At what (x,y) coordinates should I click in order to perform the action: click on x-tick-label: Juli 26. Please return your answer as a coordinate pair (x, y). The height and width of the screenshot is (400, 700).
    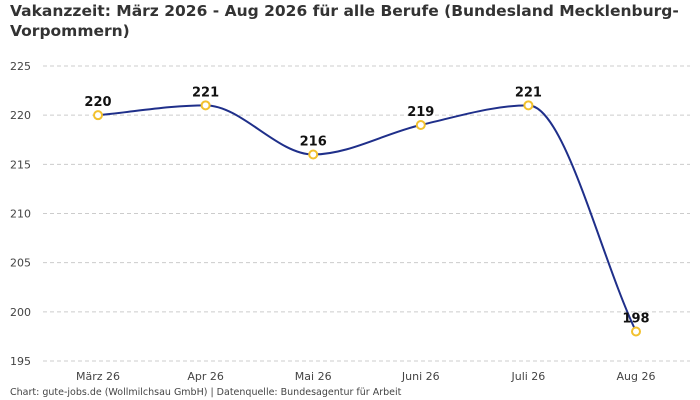
    Looking at the image, I should click on (527, 376).